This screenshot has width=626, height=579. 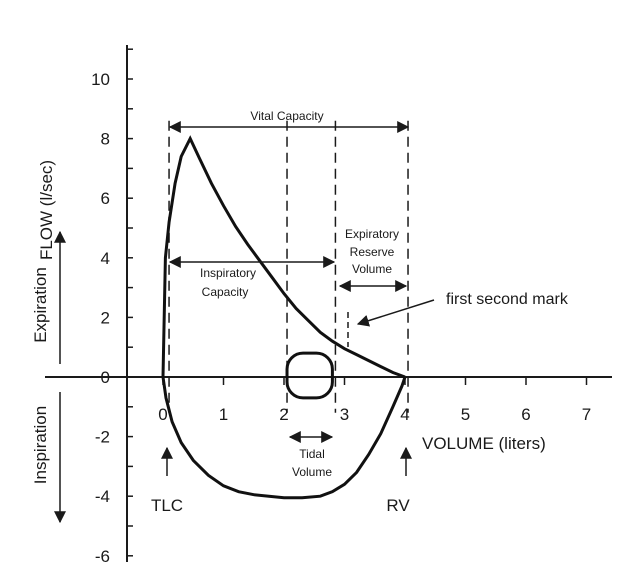 What do you see at coordinates (344, 414) in the screenshot?
I see `x-tick-label: 3` at bounding box center [344, 414].